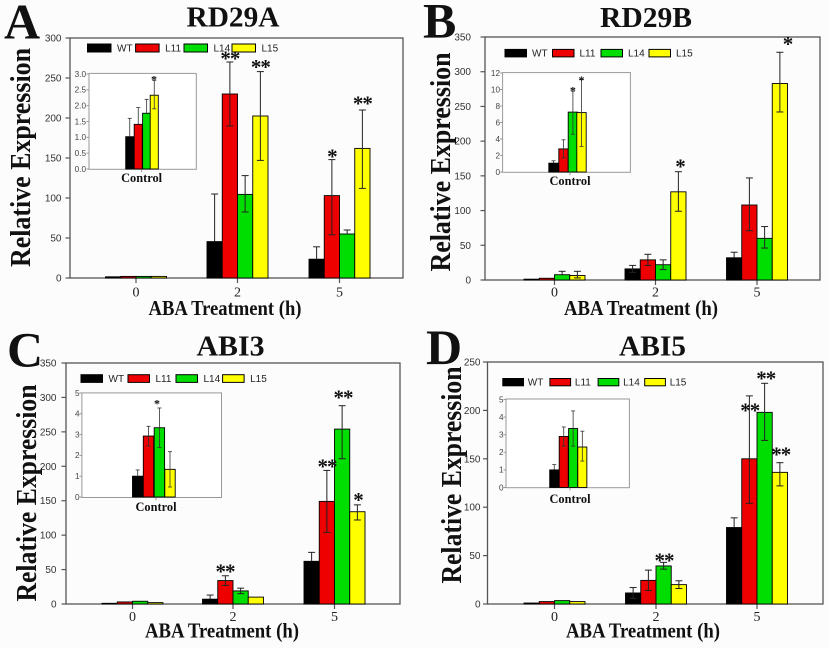 The image size is (830, 648). What do you see at coordinates (231, 347) in the screenshot?
I see `svg-text: ABI3` at bounding box center [231, 347].